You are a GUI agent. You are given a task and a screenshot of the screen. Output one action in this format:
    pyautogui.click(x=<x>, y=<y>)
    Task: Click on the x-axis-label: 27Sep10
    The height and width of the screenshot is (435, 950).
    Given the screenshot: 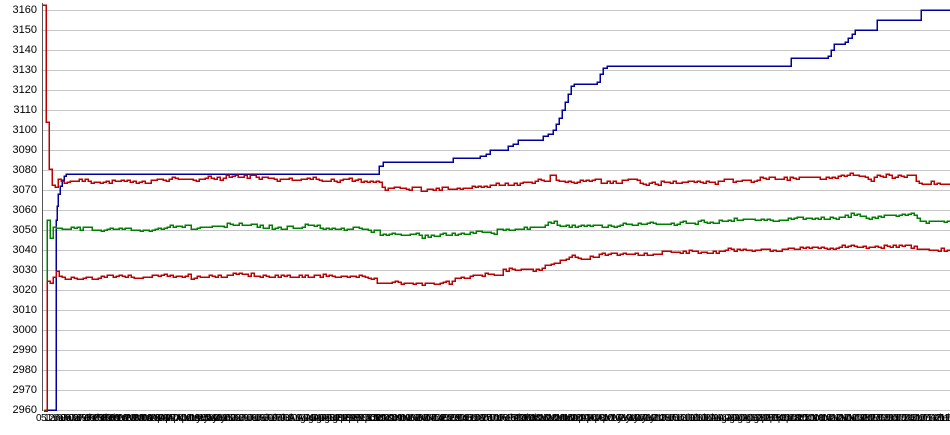 What is the action you would take?
    pyautogui.click(x=783, y=418)
    